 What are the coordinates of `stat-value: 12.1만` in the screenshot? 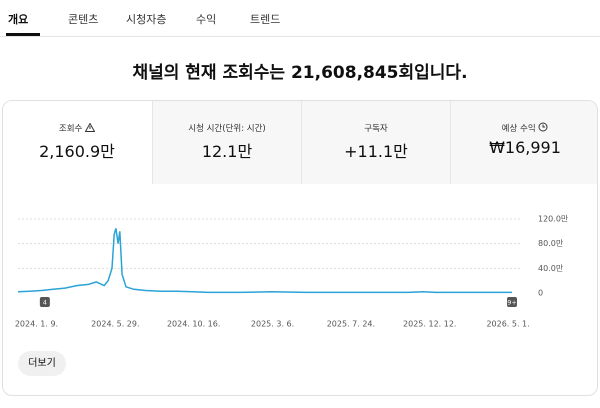 It's located at (227, 151).